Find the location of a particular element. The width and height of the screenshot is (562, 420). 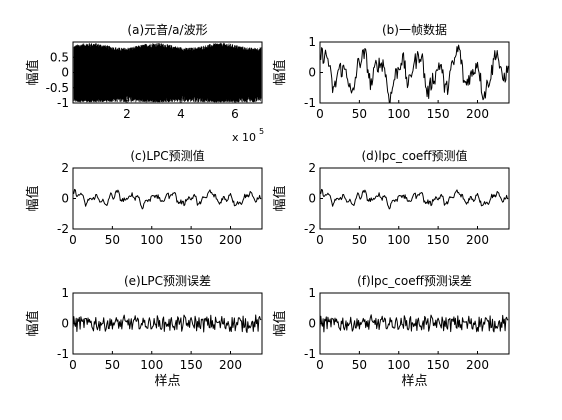

subplot-title: (f)lpc_coeff预测误差 is located at coordinates (414, 281).